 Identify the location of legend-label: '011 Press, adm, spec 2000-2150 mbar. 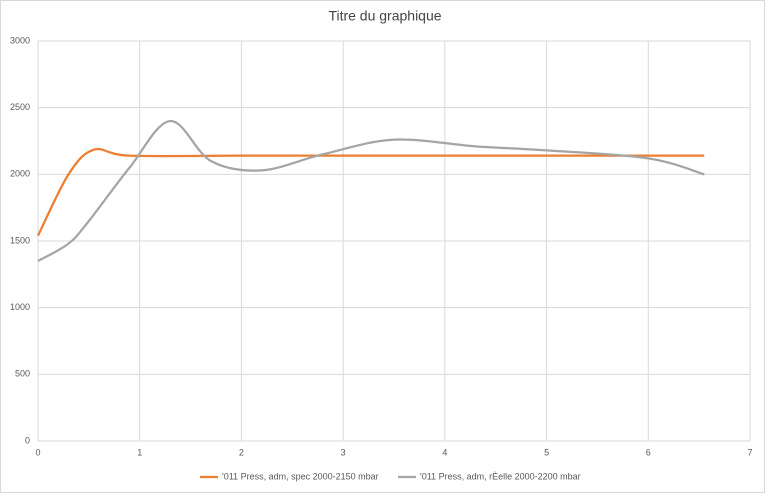
(300, 476).